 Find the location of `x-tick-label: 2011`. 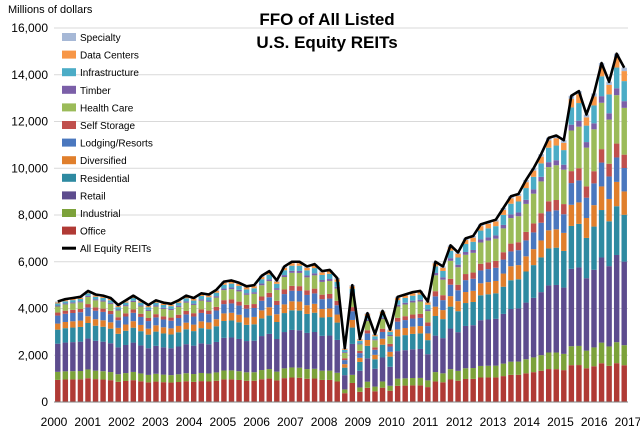

x-tick-label: 2011 is located at coordinates (426, 422).